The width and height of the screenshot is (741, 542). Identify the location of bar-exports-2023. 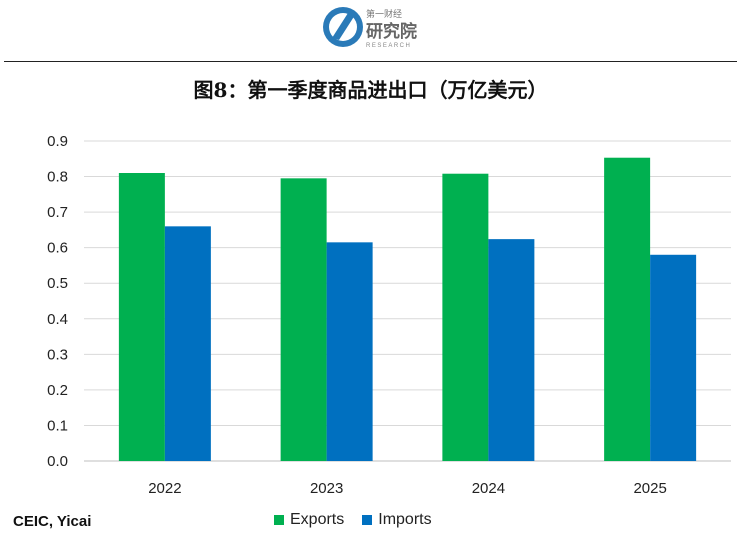
(303, 320).